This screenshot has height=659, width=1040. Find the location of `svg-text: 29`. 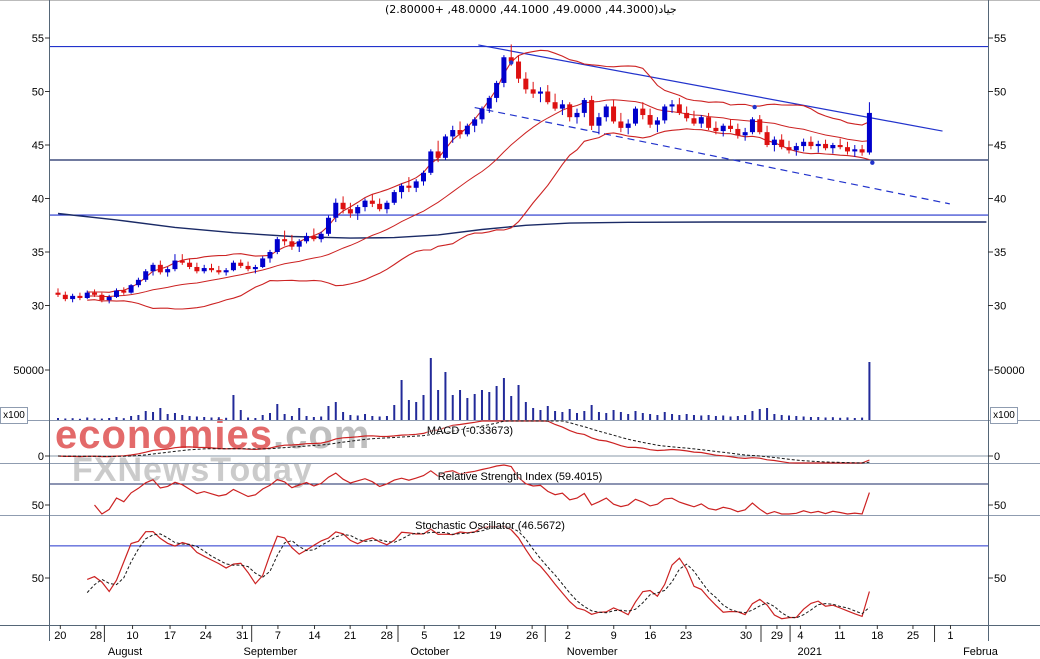

svg-text: 29 is located at coordinates (777, 636).